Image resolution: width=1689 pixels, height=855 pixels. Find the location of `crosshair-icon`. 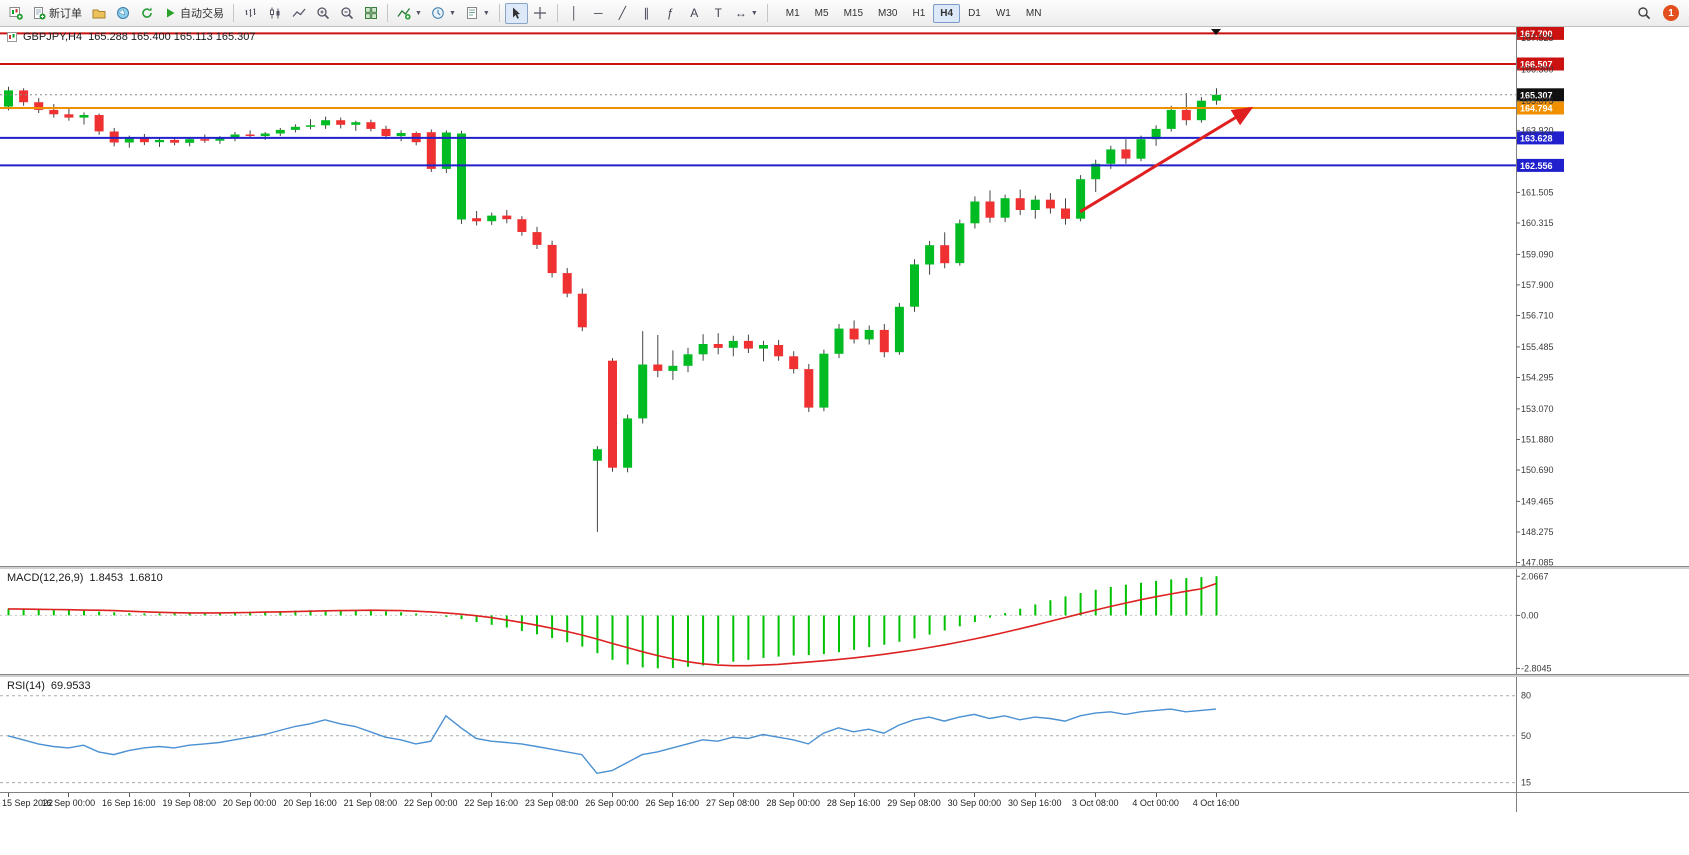

crosshair-icon is located at coordinates (540, 13).